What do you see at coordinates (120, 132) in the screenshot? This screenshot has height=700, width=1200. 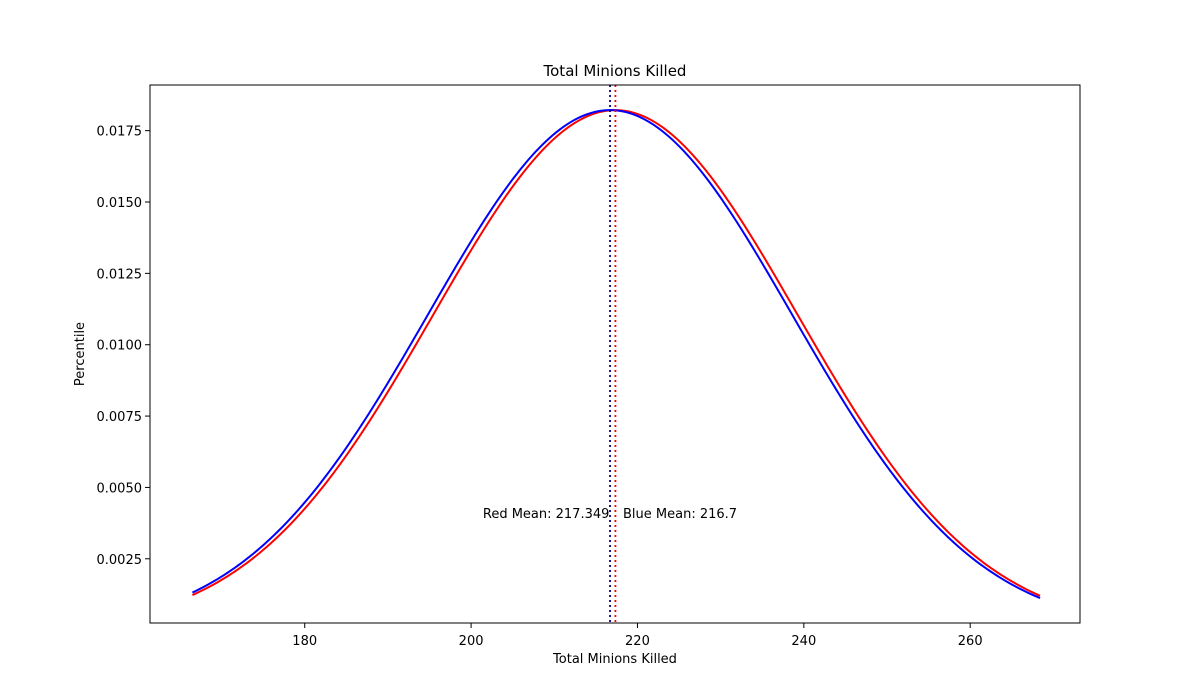 I see `y-tick-label: 0.0175` at bounding box center [120, 132].